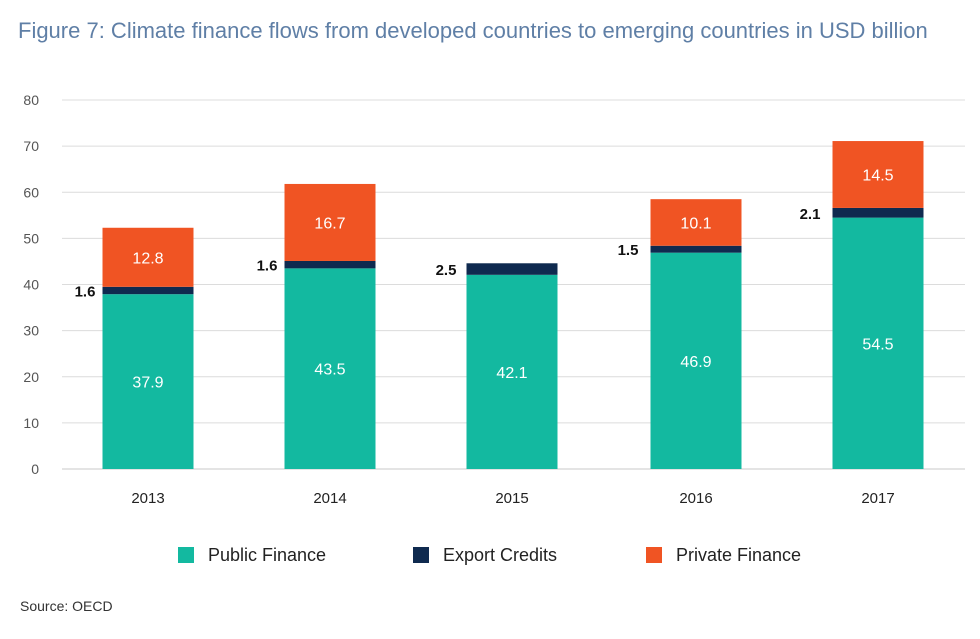 The width and height of the screenshot is (980, 639). I want to click on bar-private-finance-2013, so click(148, 257).